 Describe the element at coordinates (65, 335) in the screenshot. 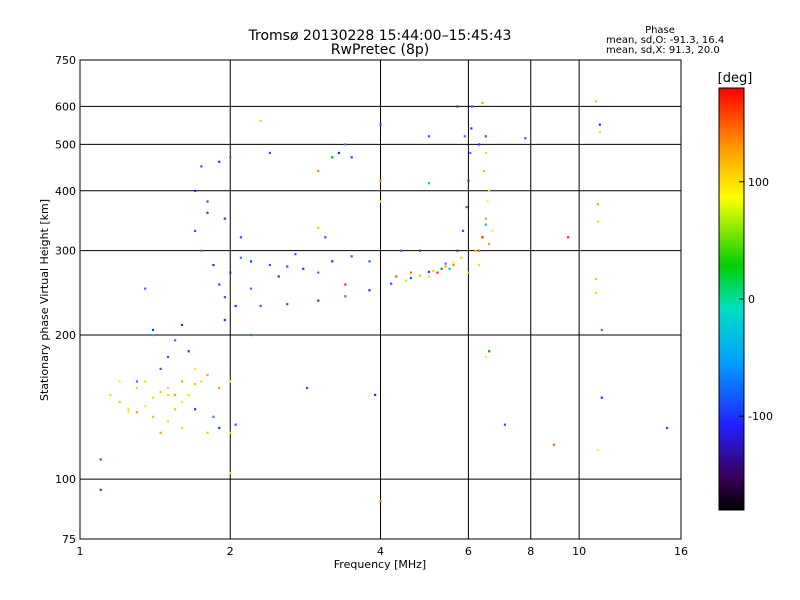

I see `y-tick-label: 200` at that location.